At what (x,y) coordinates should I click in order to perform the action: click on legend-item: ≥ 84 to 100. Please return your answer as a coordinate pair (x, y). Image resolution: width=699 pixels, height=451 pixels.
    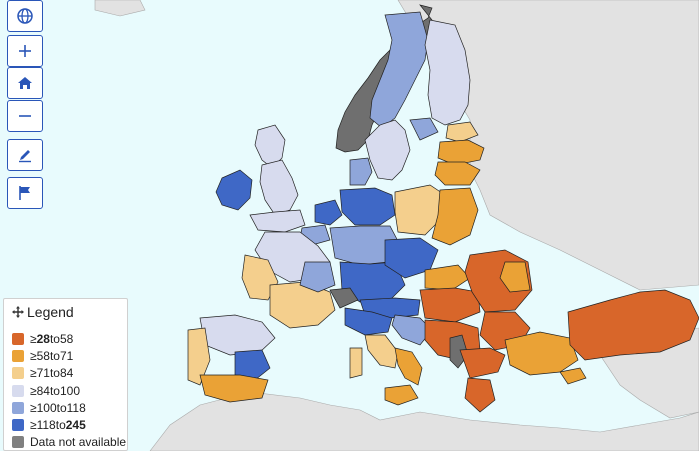
    Looking at the image, I should click on (69, 390).